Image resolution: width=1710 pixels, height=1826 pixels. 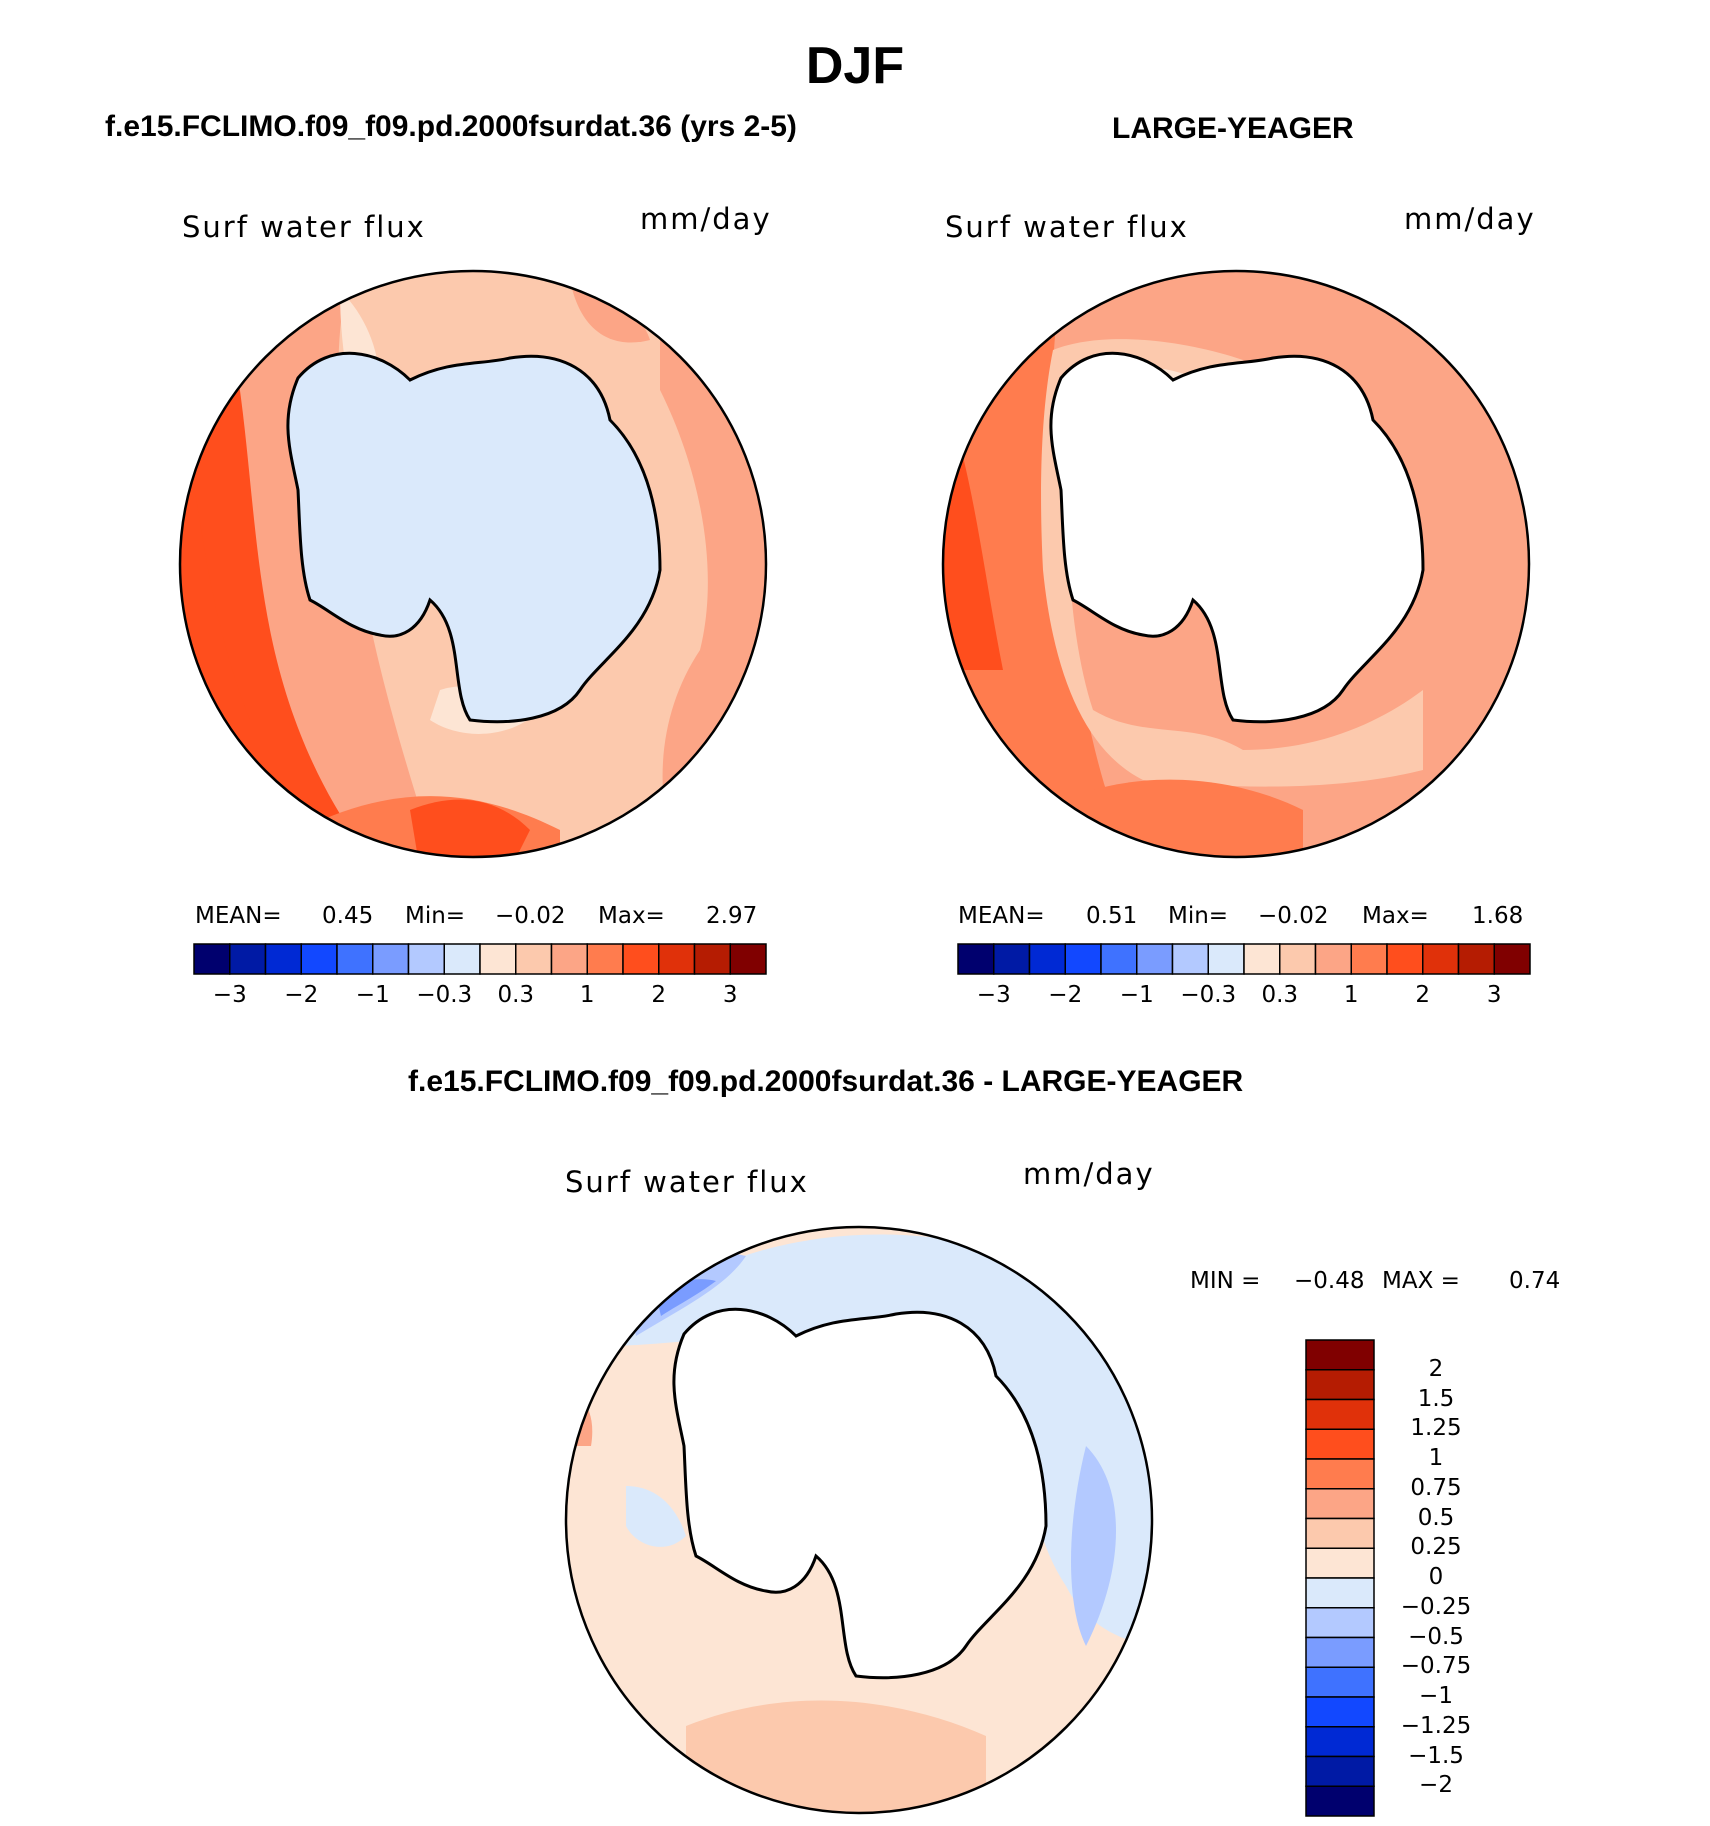 I want to click on panel2-polar-map, so click(x=1236, y=564).